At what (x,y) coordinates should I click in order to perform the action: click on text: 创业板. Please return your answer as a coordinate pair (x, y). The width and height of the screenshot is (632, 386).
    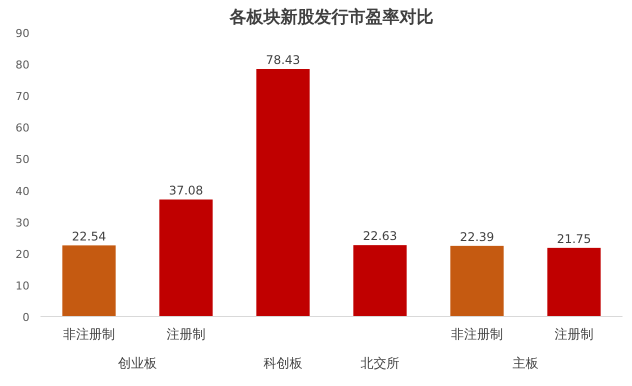
    Looking at the image, I should click on (137, 364).